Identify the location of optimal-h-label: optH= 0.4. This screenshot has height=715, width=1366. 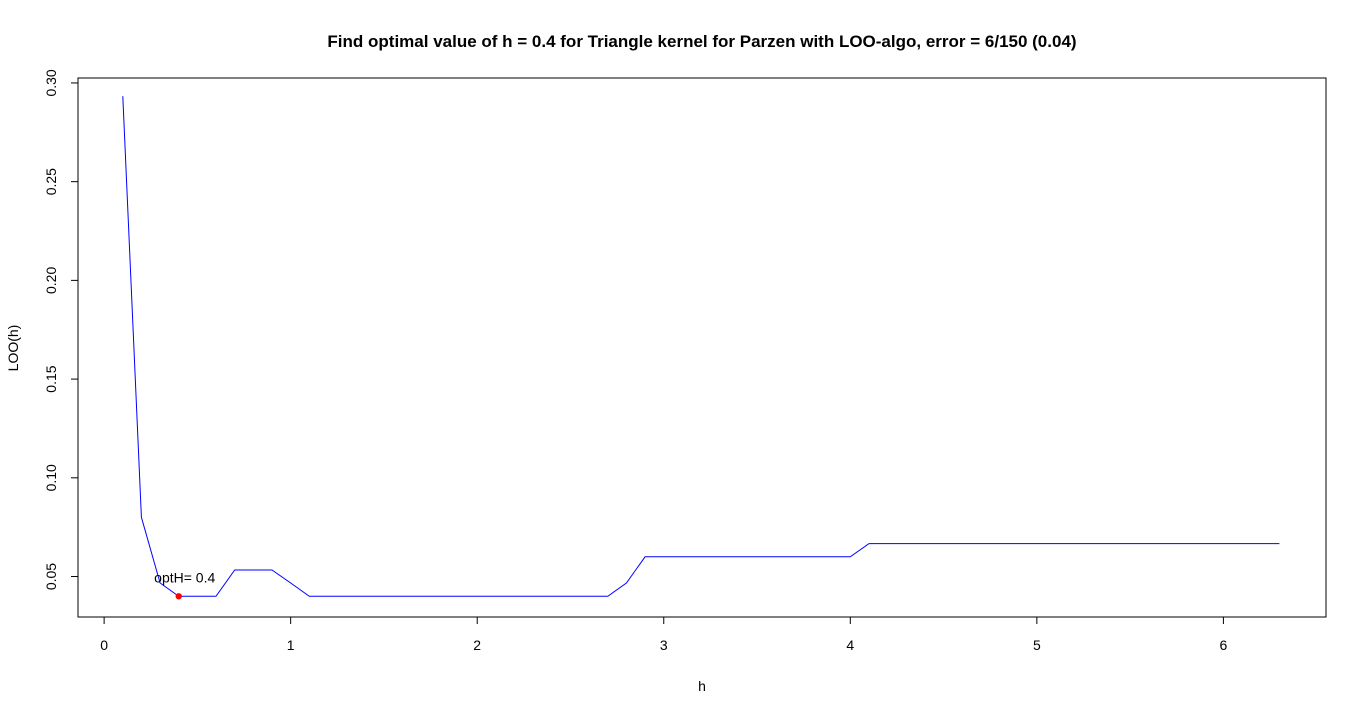
(184, 577).